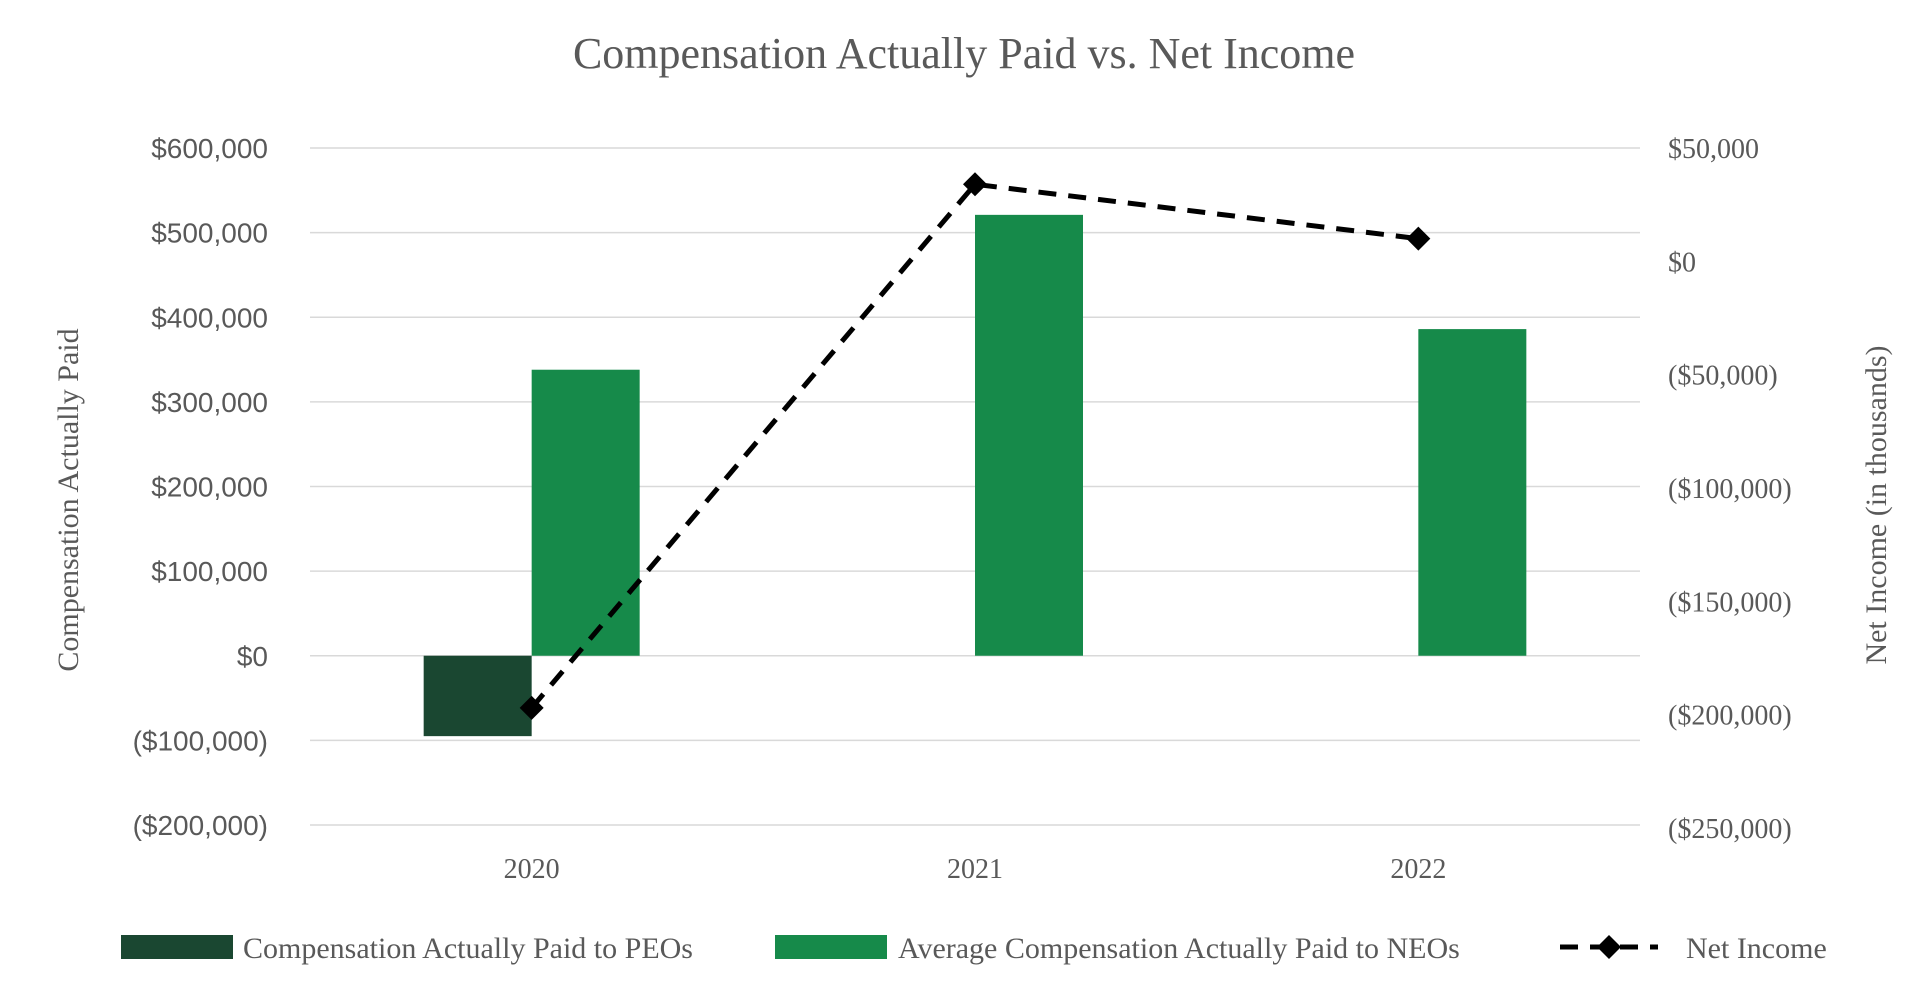  What do you see at coordinates (200, 825) in the screenshot?
I see `left-tick-label: ($200,000)` at bounding box center [200, 825].